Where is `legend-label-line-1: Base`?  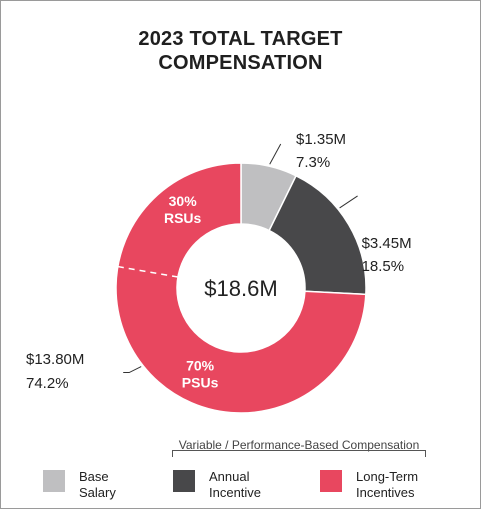
legend-label-line-1: Base is located at coordinates (94, 476).